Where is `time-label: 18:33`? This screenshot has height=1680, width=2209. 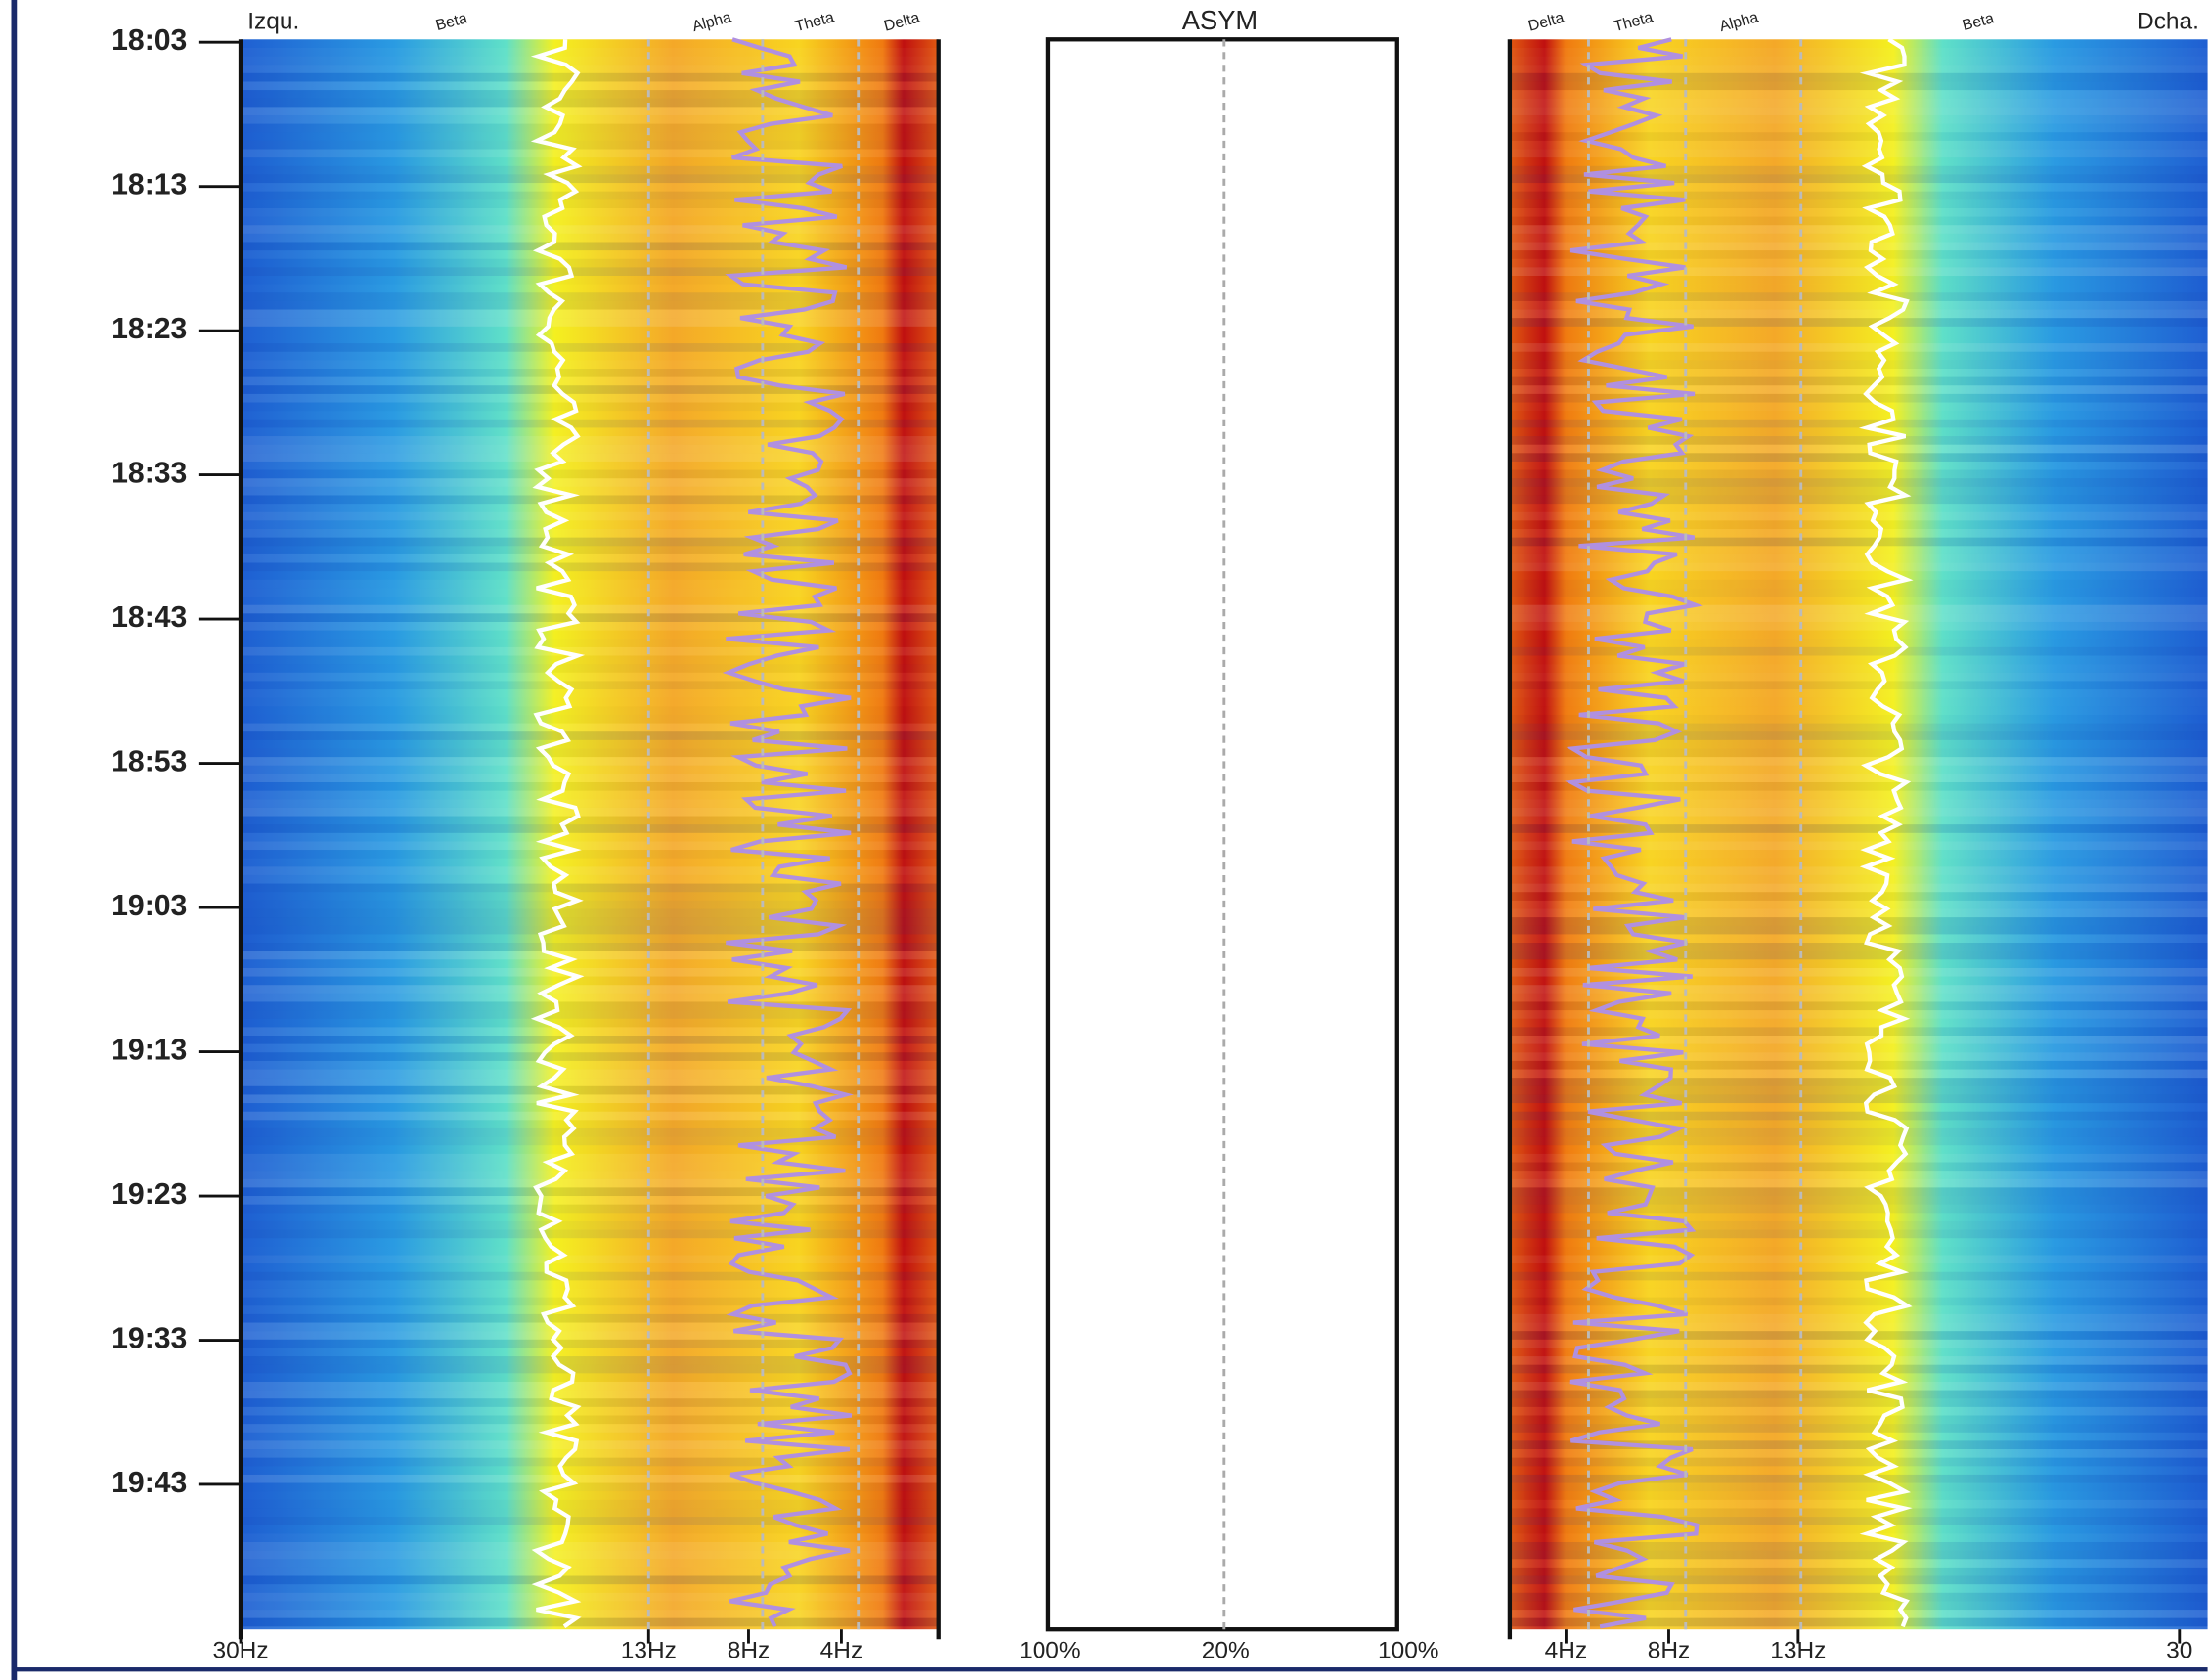
time-label: 18:33 is located at coordinates (149, 474).